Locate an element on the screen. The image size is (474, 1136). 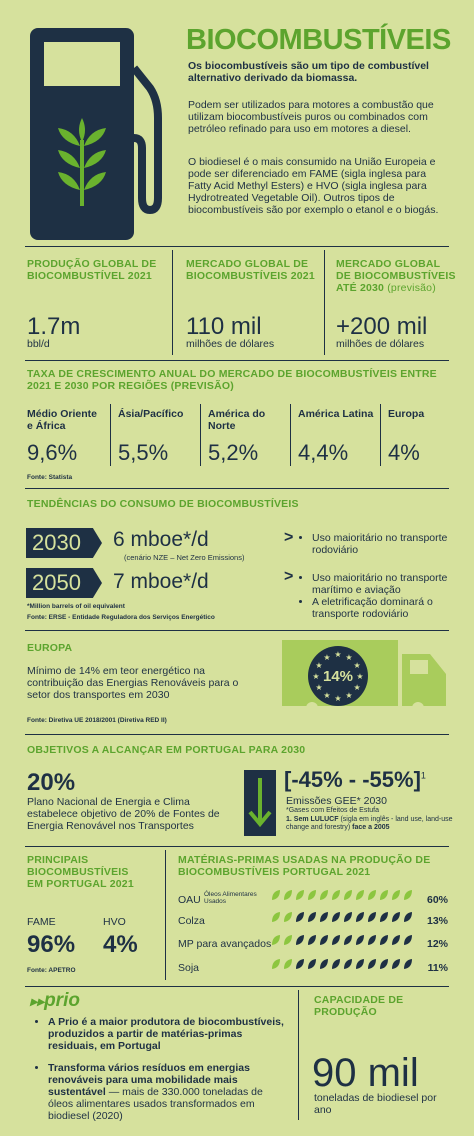
section-title: EUROPA is located at coordinates (50, 648).